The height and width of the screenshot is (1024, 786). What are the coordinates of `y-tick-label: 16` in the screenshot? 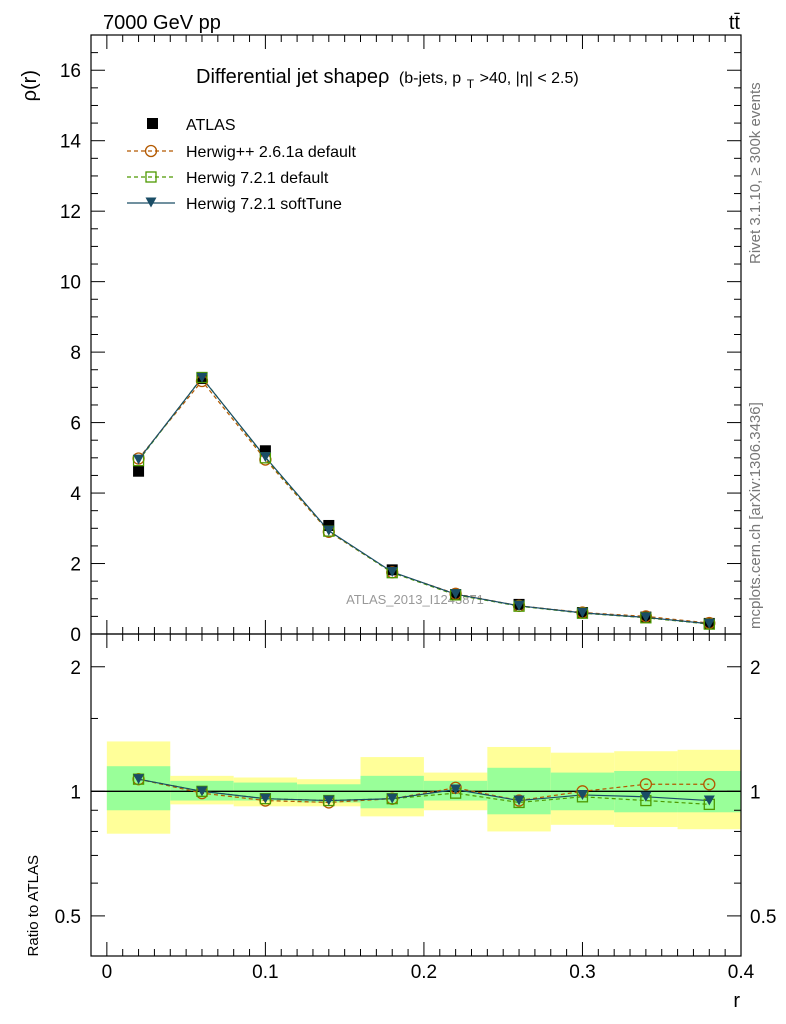 It's located at (70, 71).